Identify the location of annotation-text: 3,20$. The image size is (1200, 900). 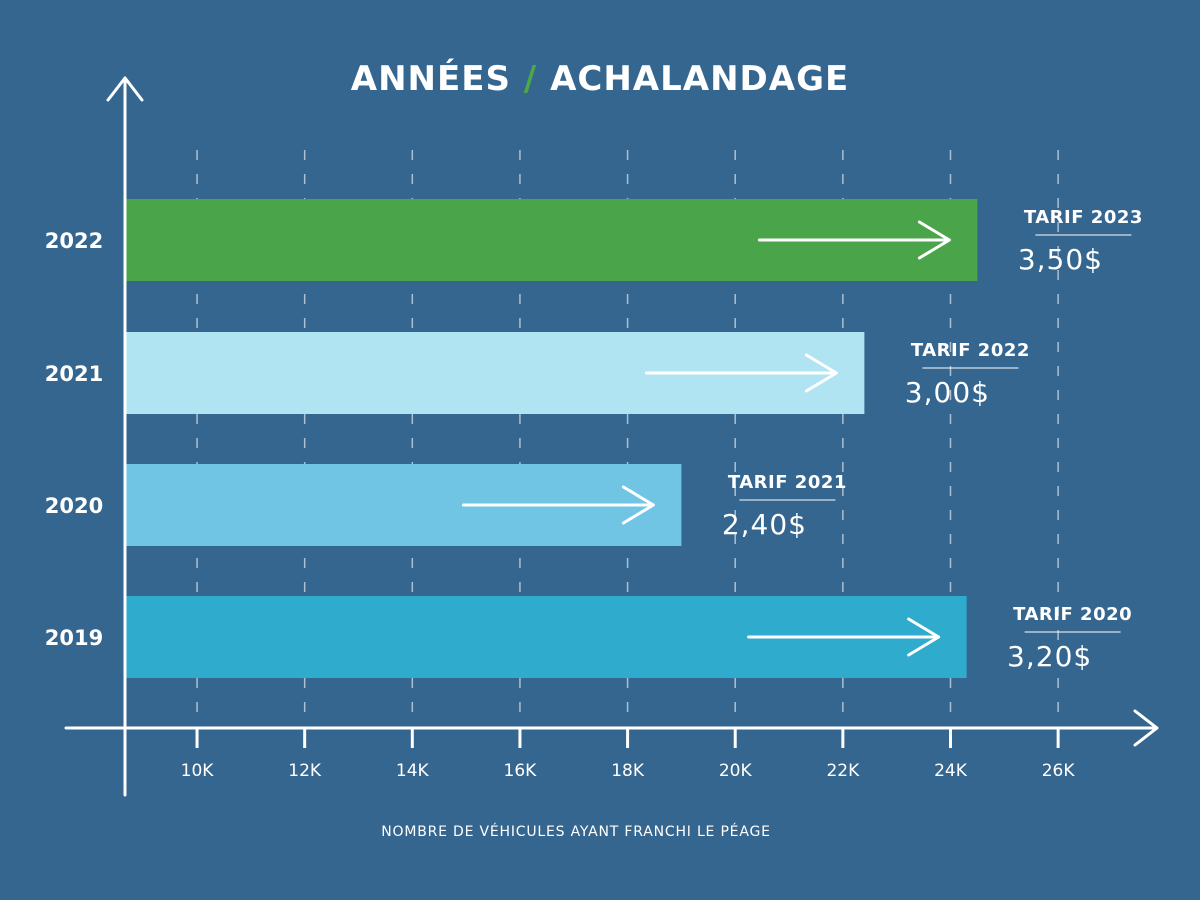
(1049, 656).